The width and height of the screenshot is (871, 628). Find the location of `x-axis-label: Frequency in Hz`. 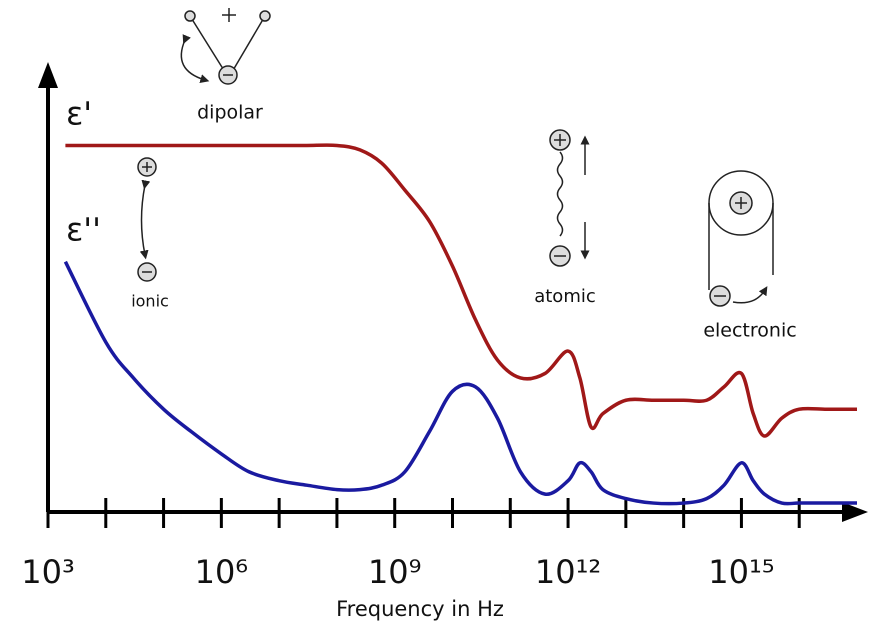

x-axis-label: Frequency in Hz is located at coordinates (420, 609).